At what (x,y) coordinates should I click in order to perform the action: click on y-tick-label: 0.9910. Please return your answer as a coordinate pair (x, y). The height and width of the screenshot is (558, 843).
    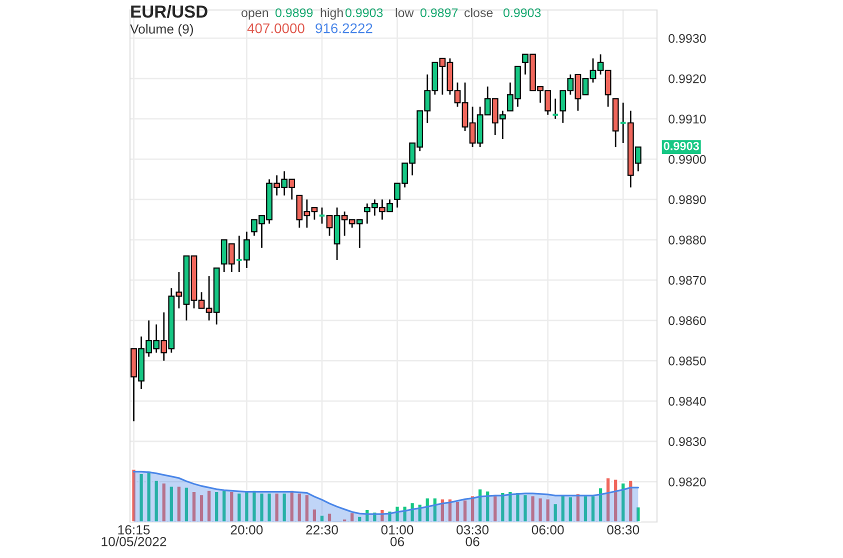
    Looking at the image, I should click on (687, 119).